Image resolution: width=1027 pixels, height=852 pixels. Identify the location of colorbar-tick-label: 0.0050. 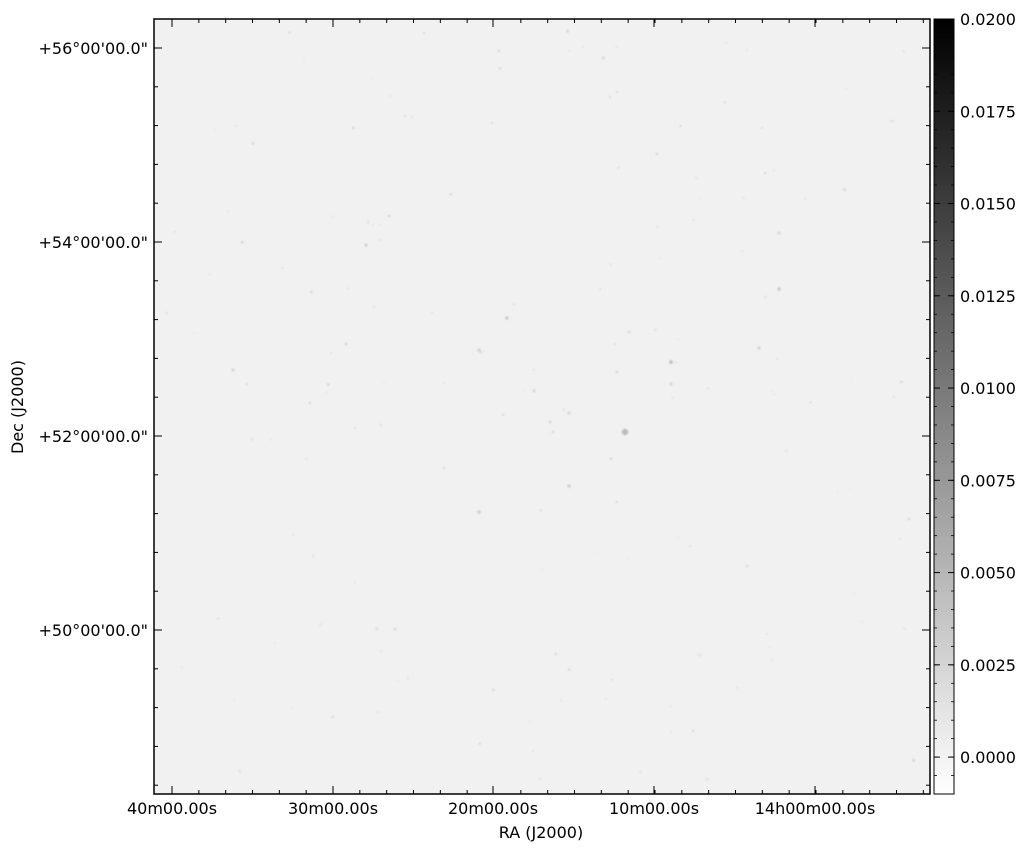
(988, 573).